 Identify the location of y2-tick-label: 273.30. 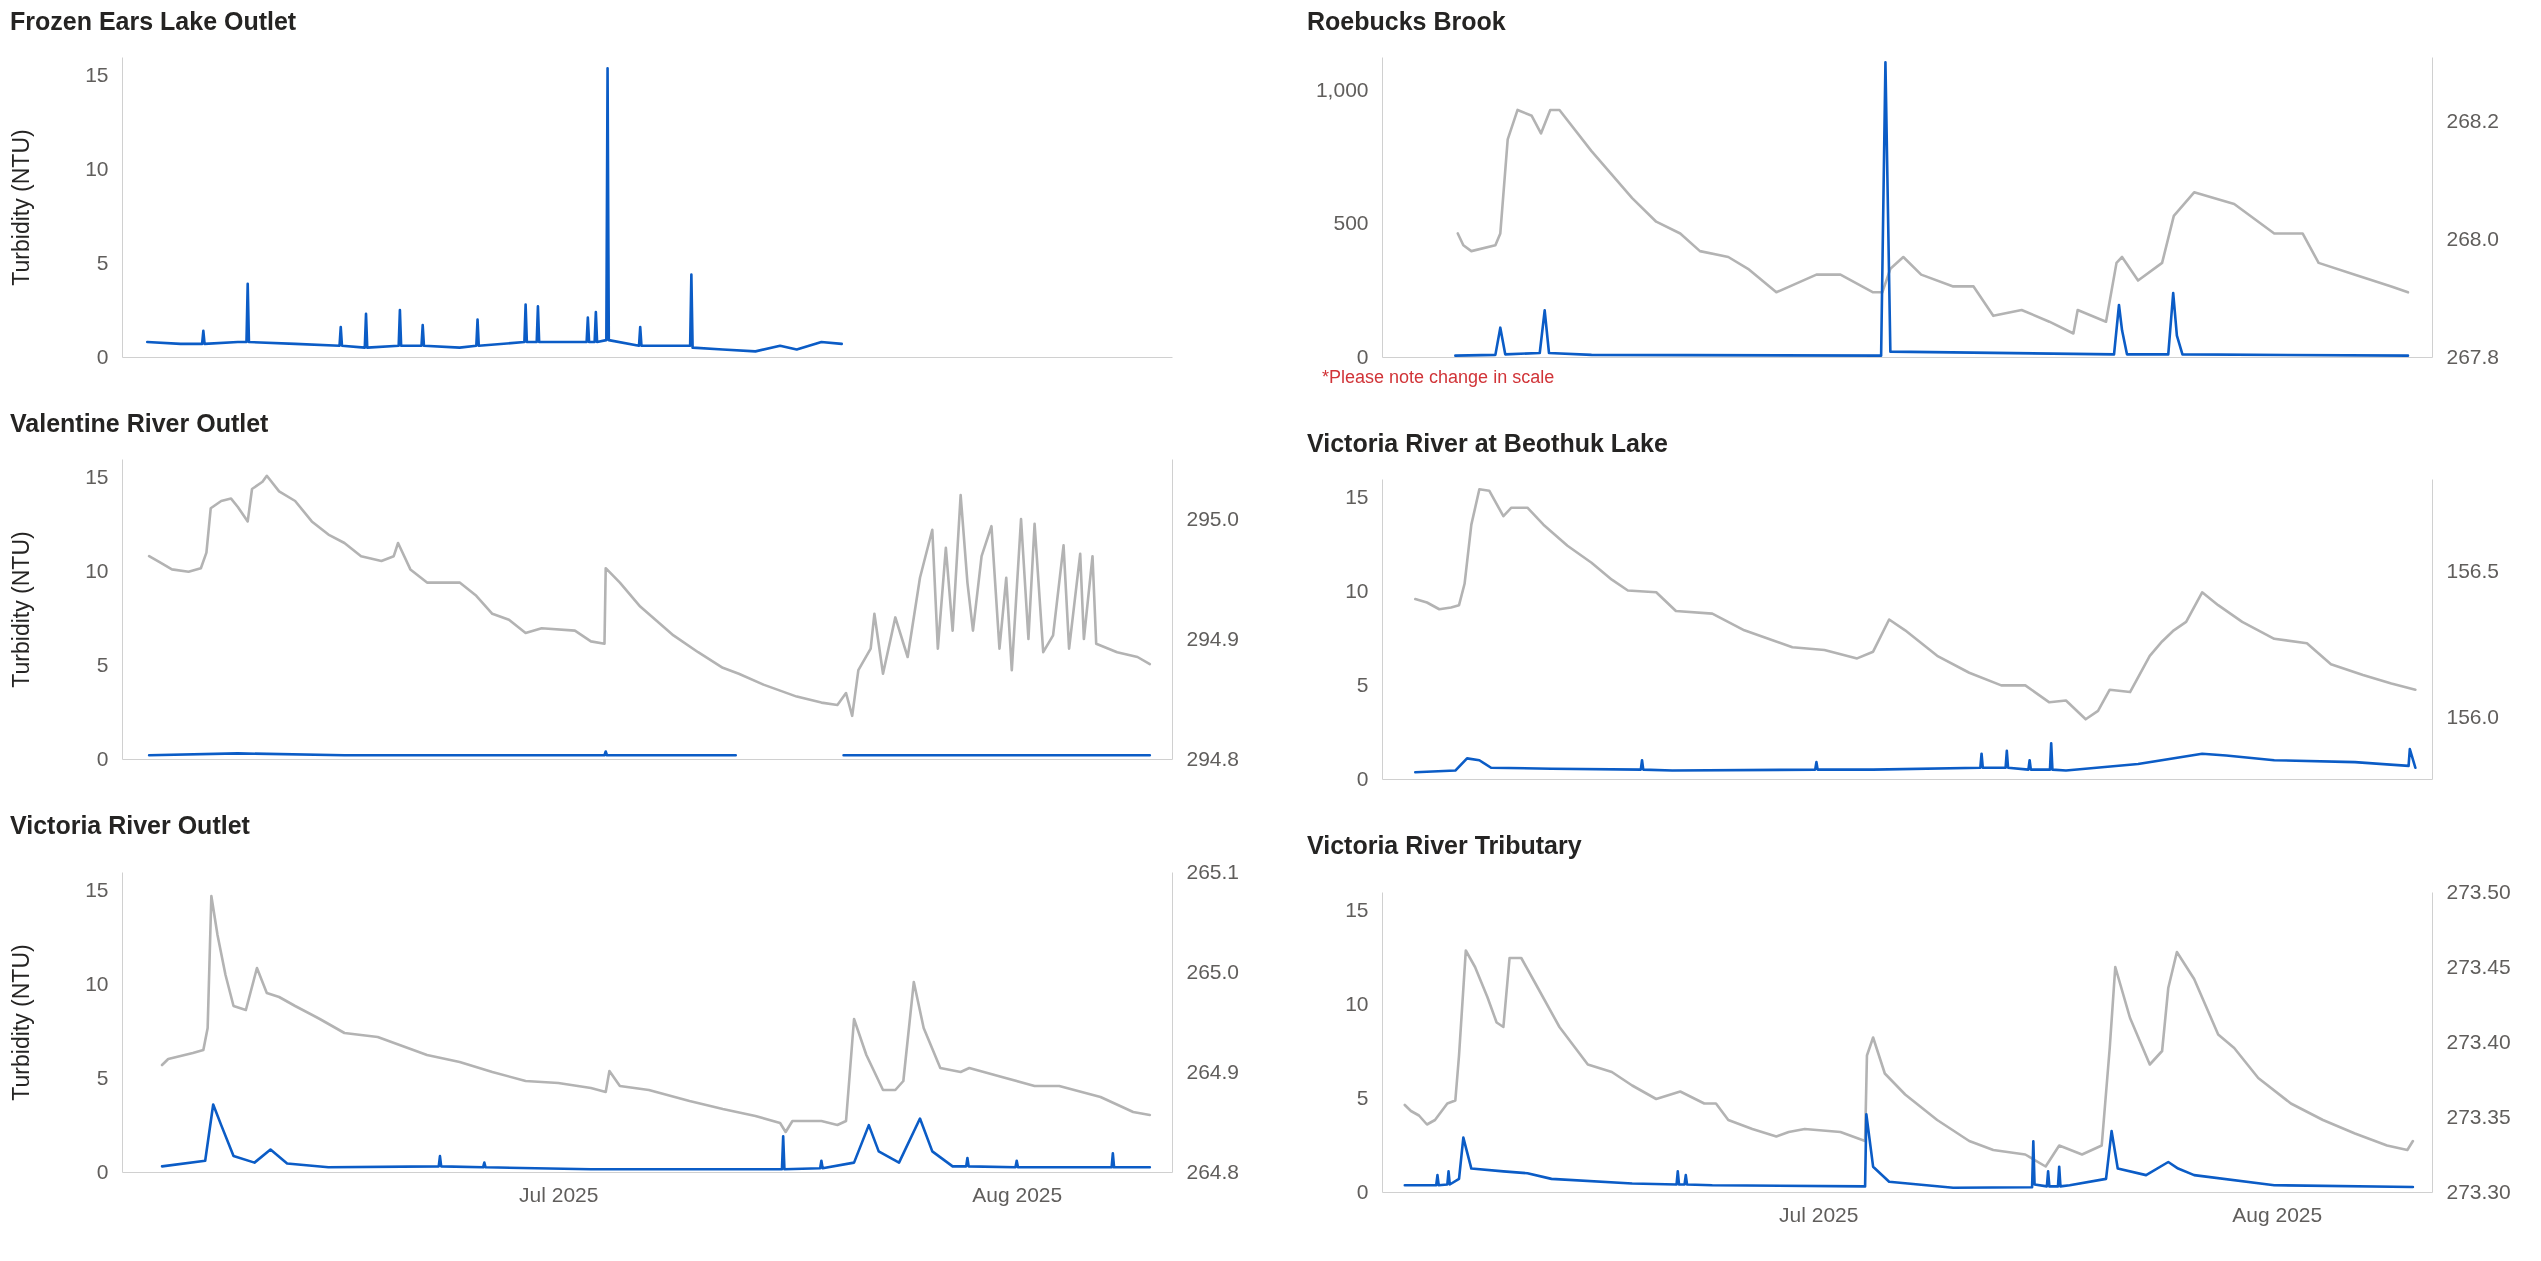
(2478, 1191).